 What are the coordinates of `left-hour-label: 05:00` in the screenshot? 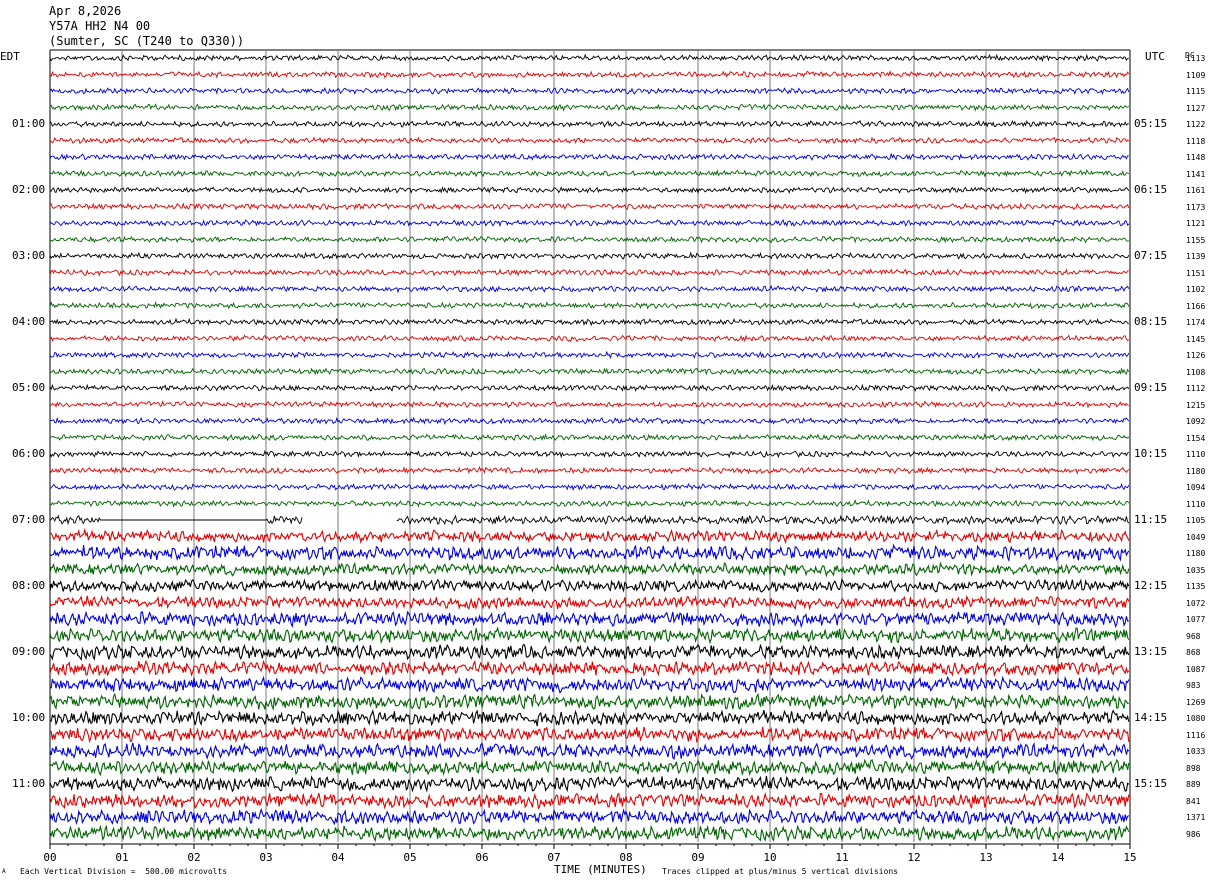 It's located at (29, 387).